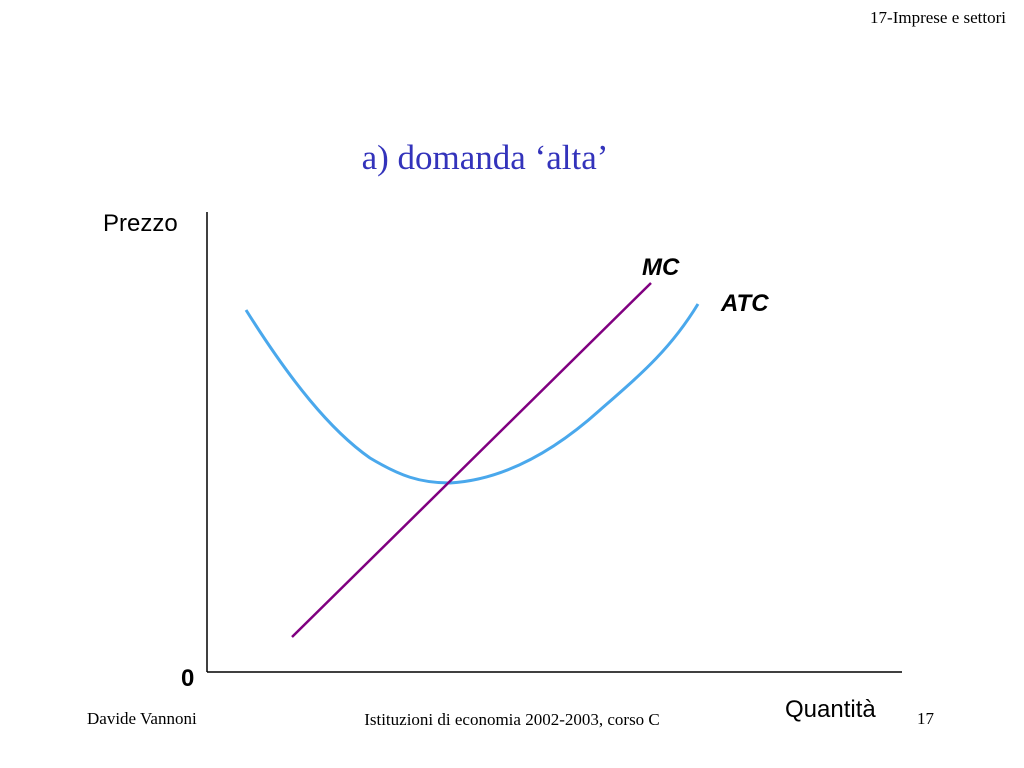 This screenshot has width=1024, height=768. Describe the element at coordinates (830, 709) in the screenshot. I see `x-axis-label: Quantità` at that location.